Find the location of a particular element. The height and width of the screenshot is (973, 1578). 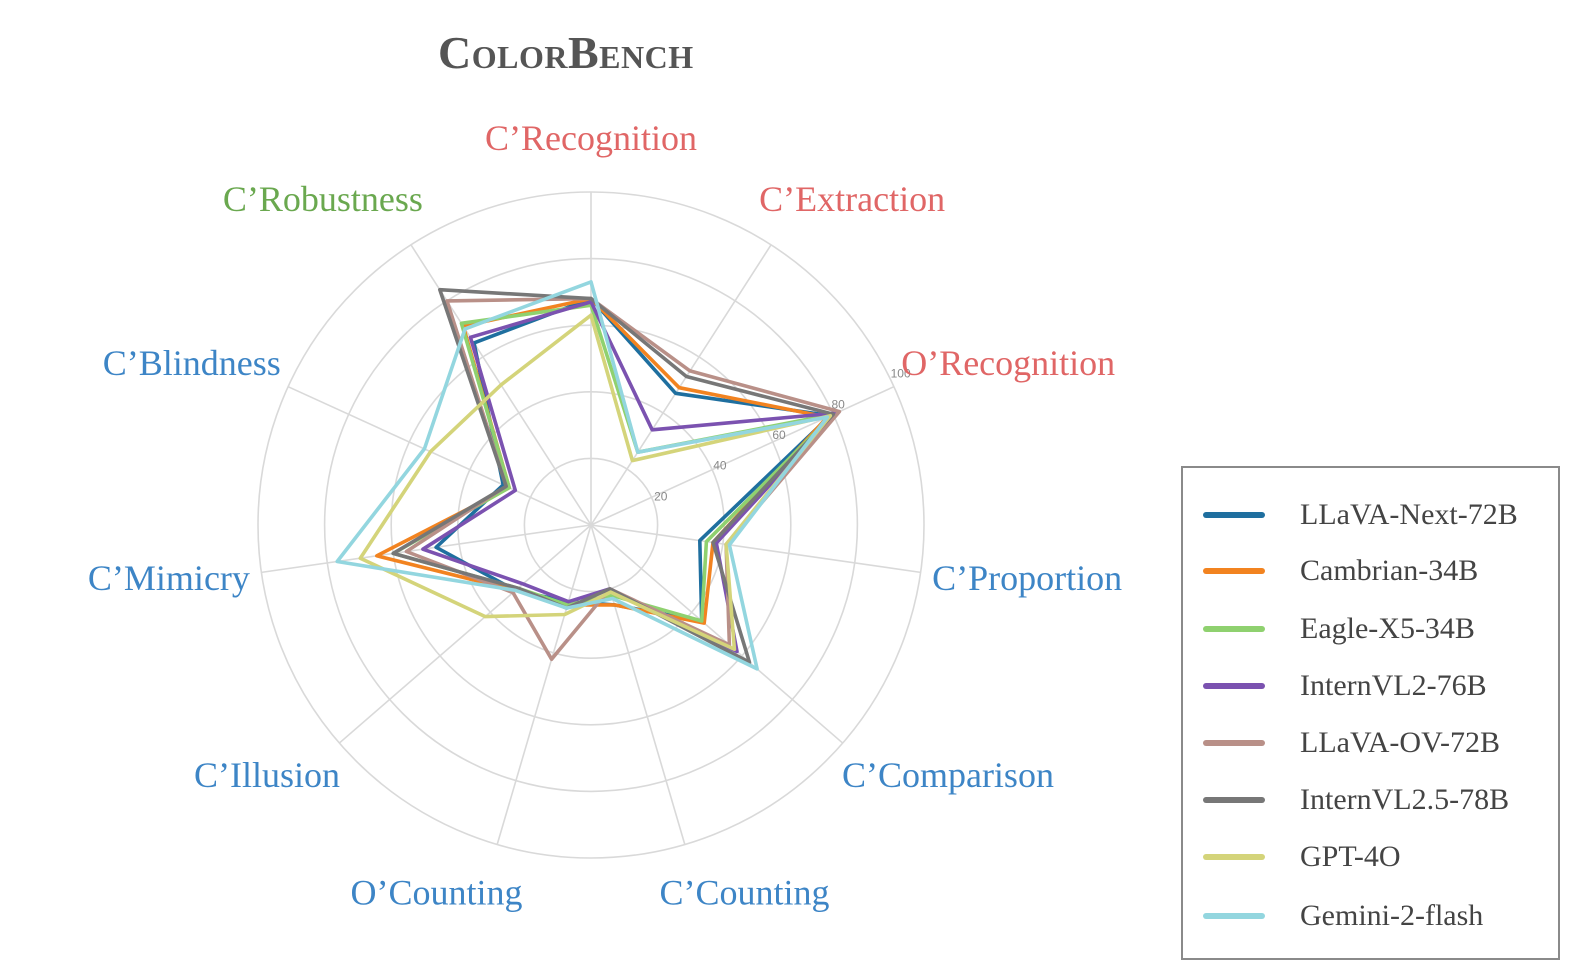

radial-tick-label: 100 is located at coordinates (901, 374).